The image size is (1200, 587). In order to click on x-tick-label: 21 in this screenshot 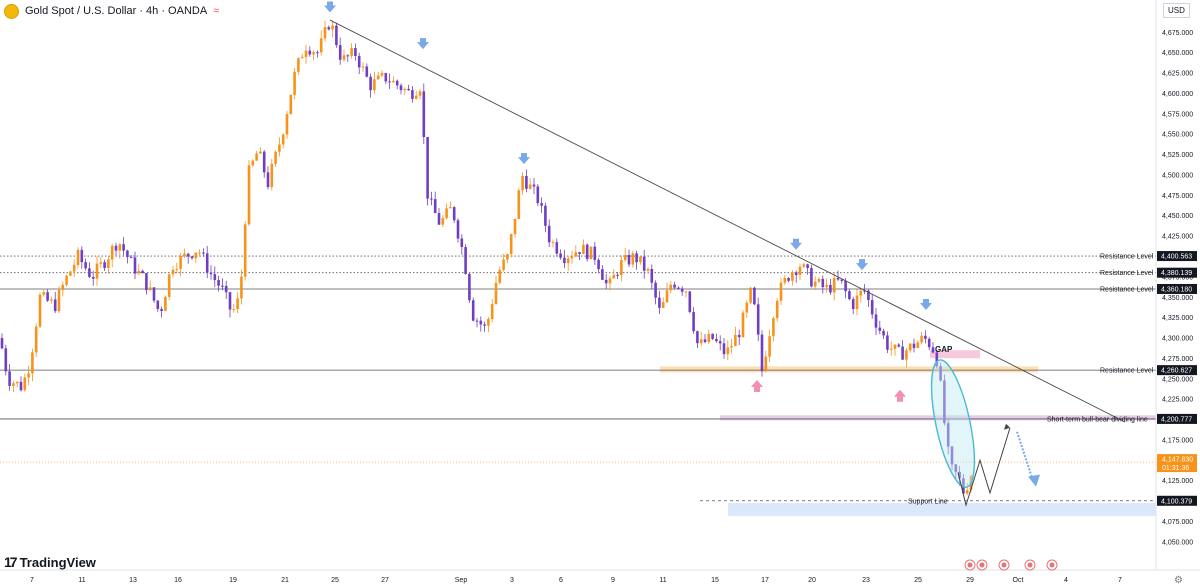, I will do `click(285, 580)`.